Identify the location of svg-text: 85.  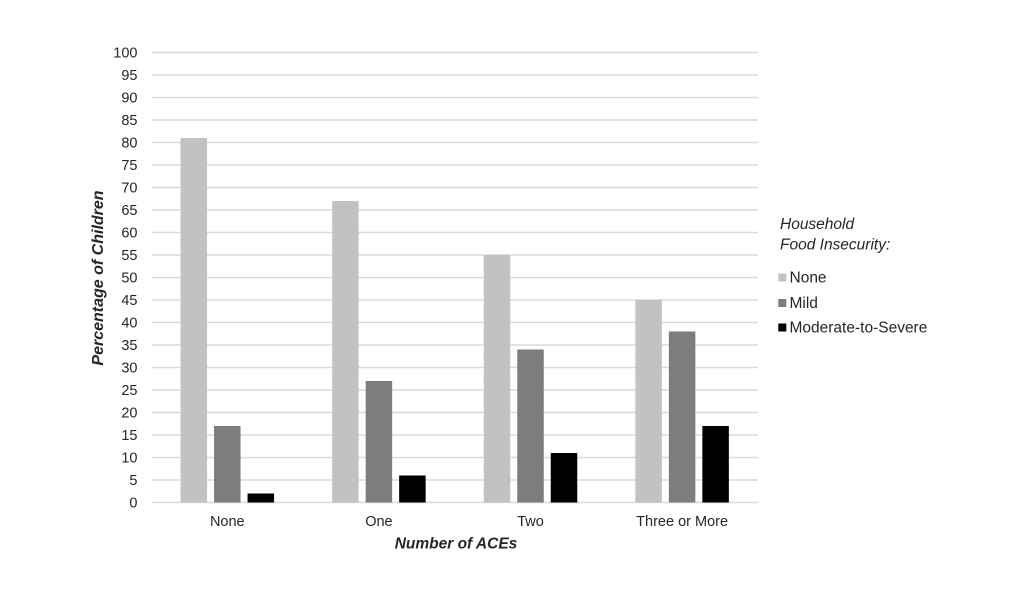
(129, 121).